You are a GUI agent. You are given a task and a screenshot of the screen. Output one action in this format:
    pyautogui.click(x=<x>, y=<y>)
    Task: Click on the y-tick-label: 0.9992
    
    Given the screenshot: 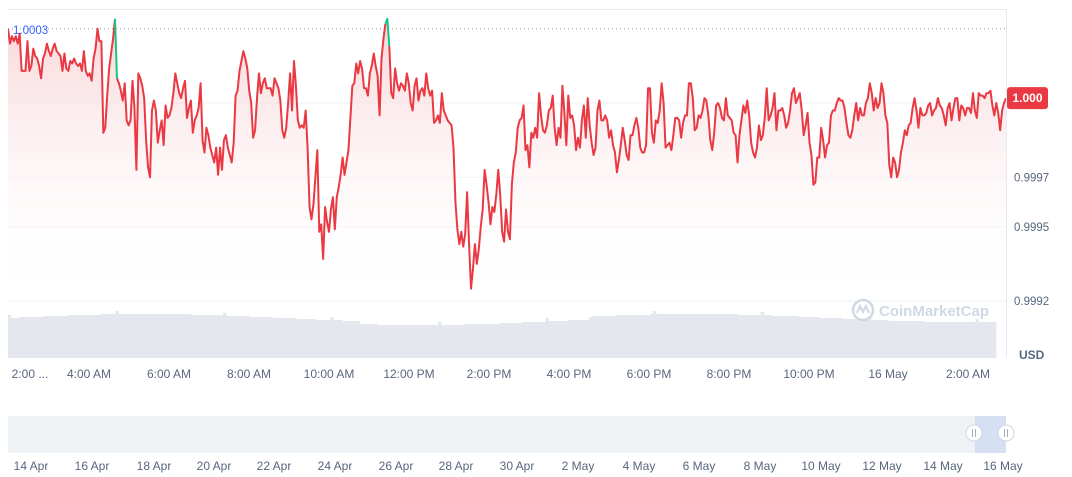 What is the action you would take?
    pyautogui.click(x=1031, y=302)
    